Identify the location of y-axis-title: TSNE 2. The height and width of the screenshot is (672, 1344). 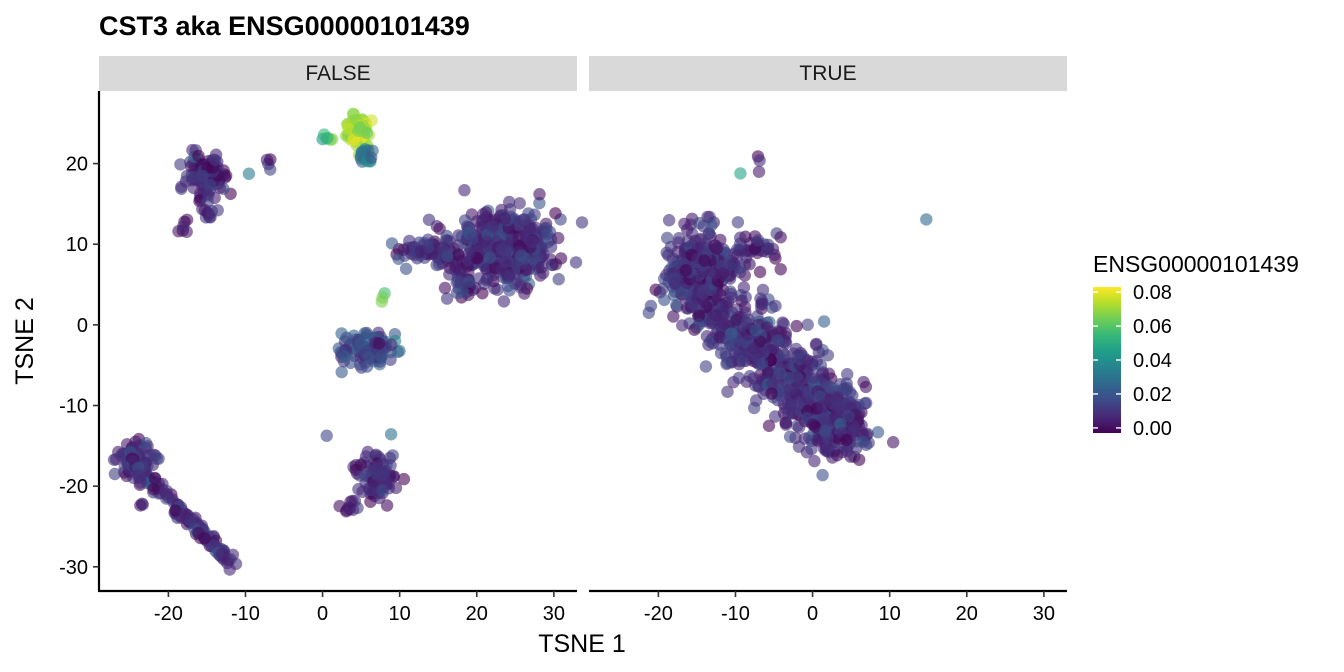
(25, 341).